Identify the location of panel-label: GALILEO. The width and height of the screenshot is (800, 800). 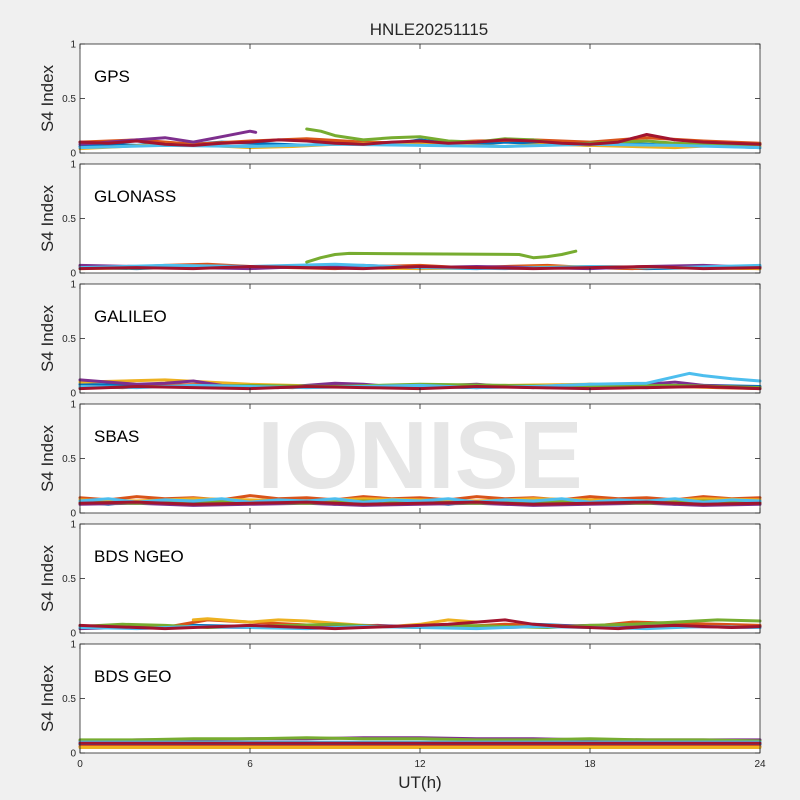
(130, 316).